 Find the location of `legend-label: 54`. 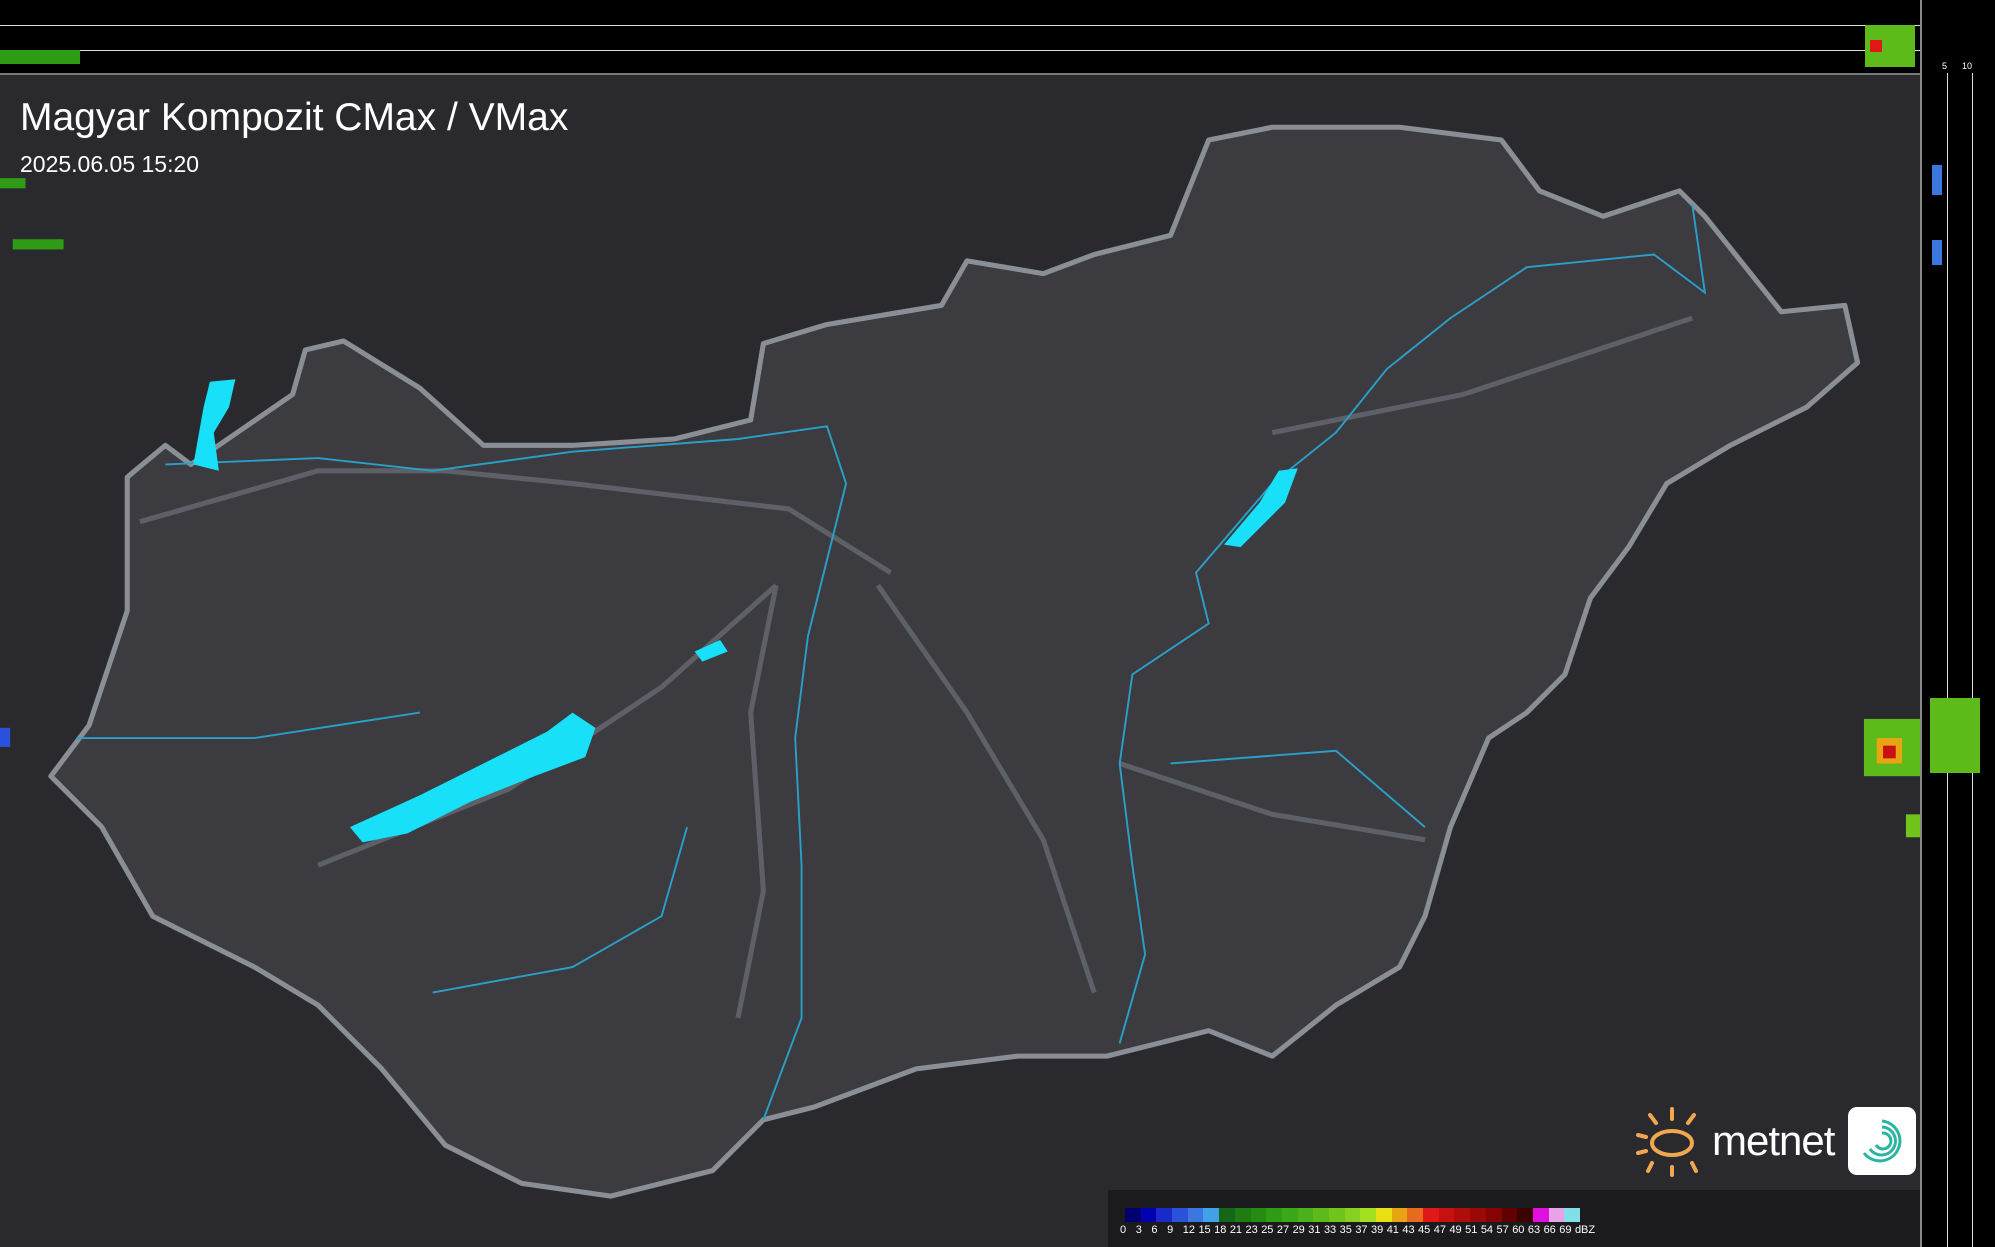

legend-label: 54 is located at coordinates (1487, 1230).